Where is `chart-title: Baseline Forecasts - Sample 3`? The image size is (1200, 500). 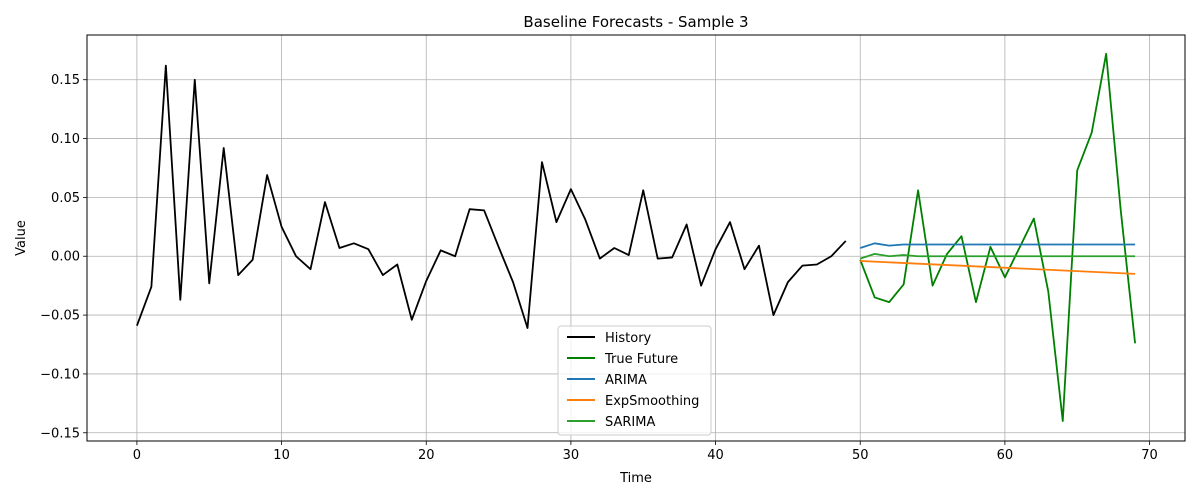 chart-title: Baseline Forecasts - Sample 3 is located at coordinates (635, 22).